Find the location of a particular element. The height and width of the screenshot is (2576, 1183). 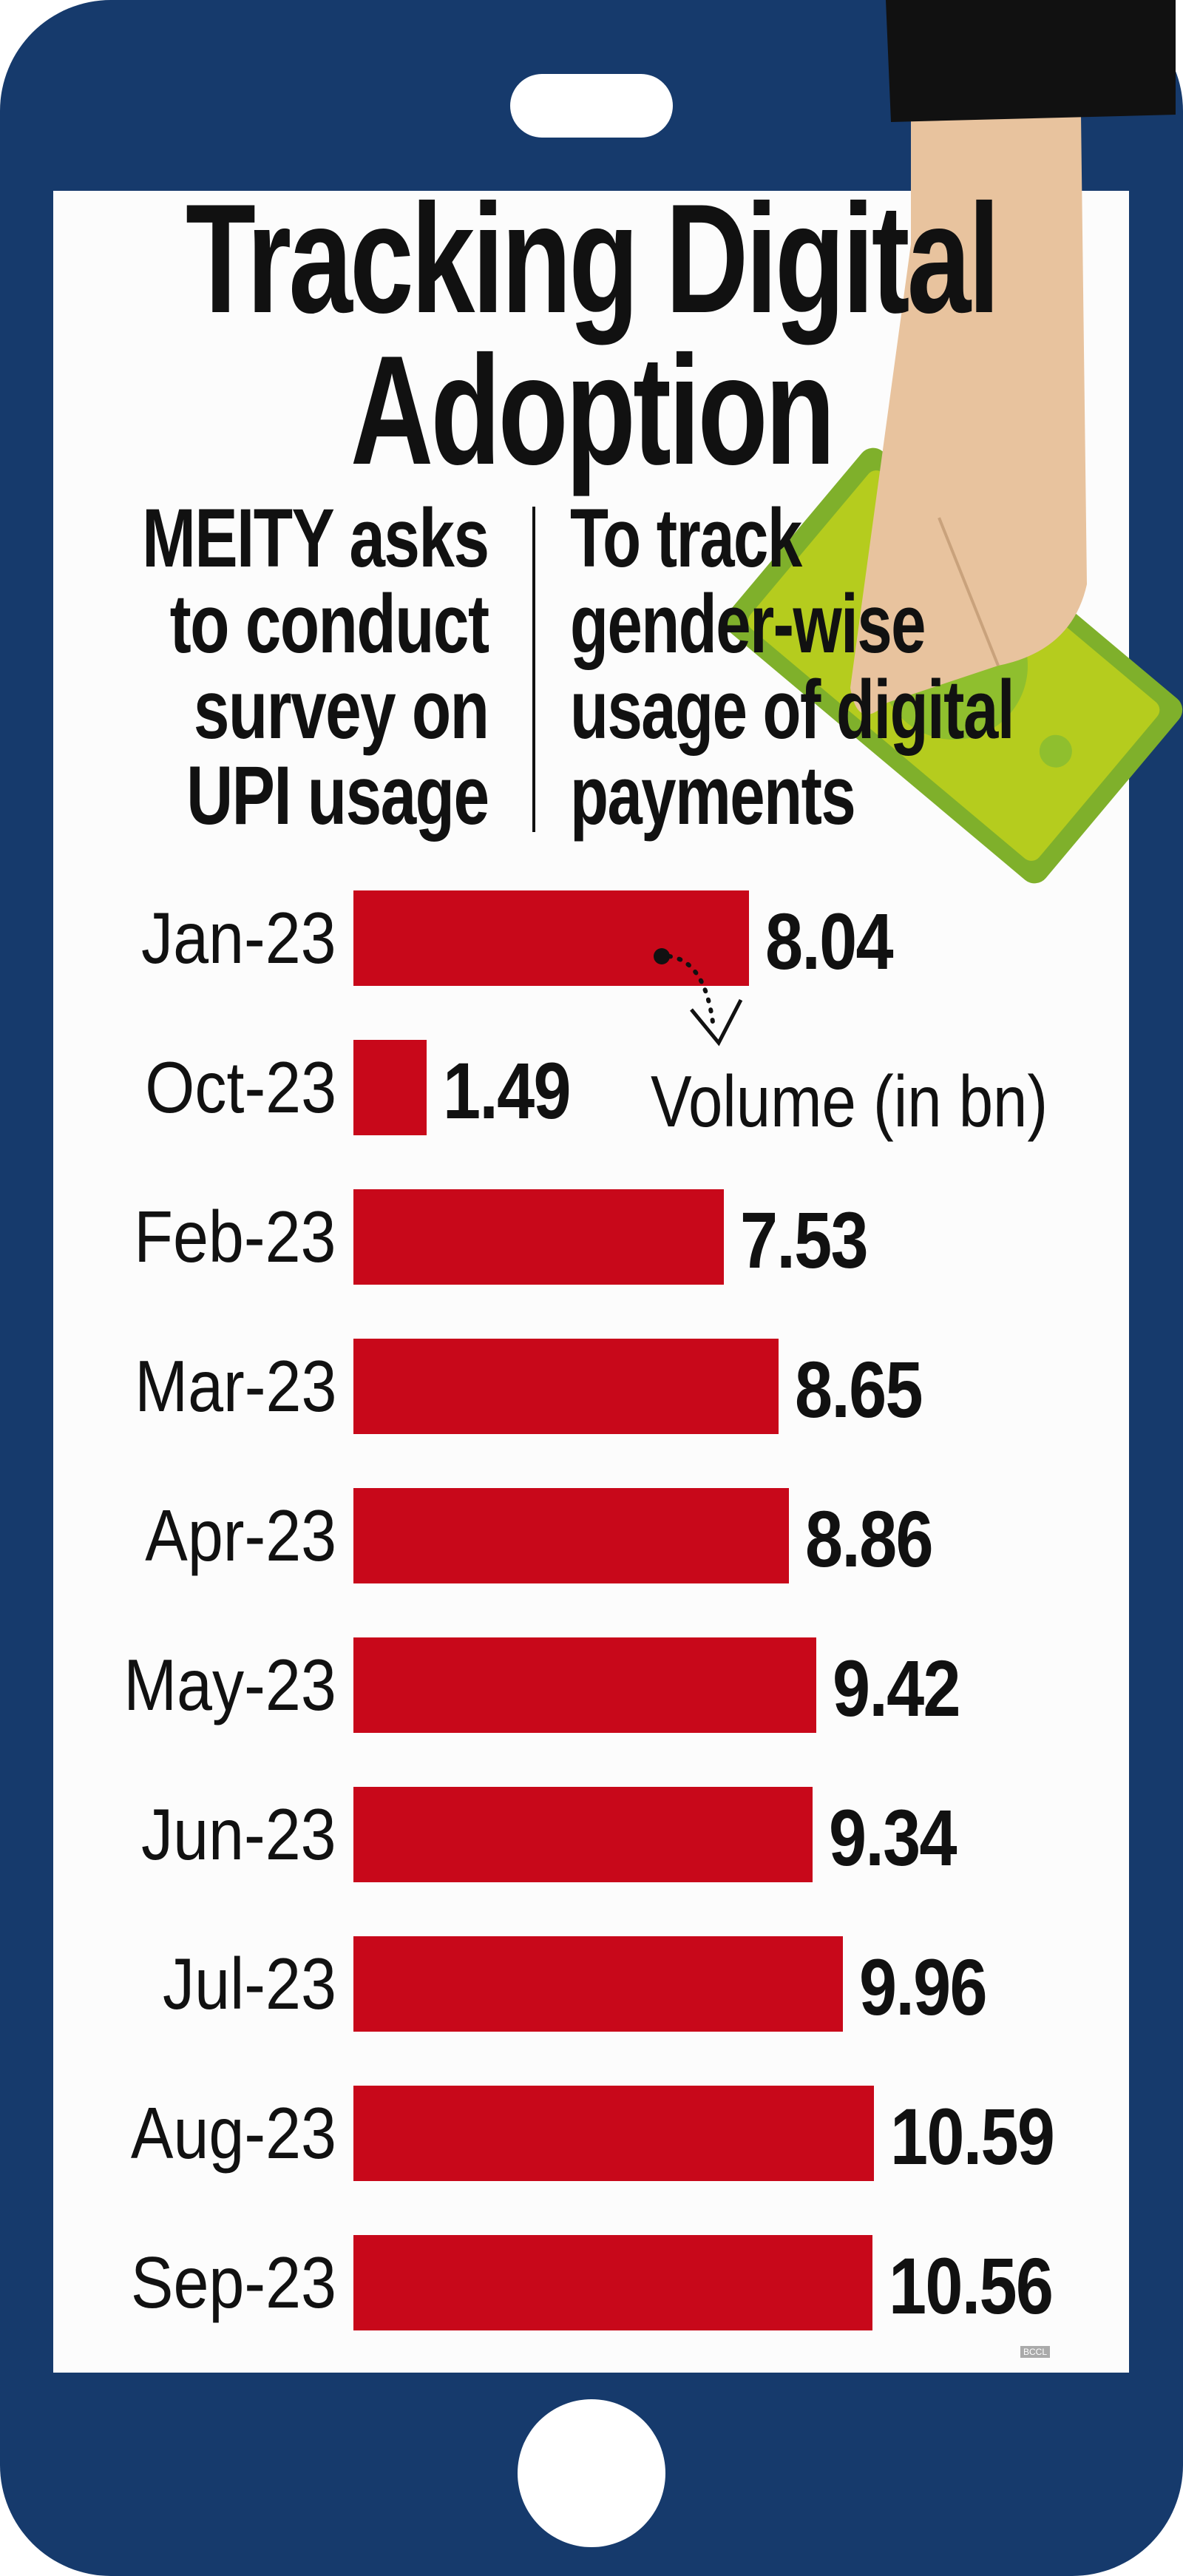

category-label: Jun-23 is located at coordinates (238, 1834).